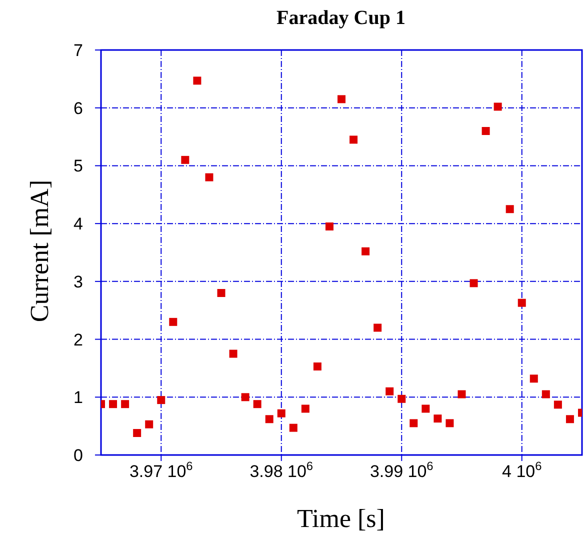 The image size is (586, 539). Describe the element at coordinates (78, 166) in the screenshot. I see `y-tick-label: 5` at that location.